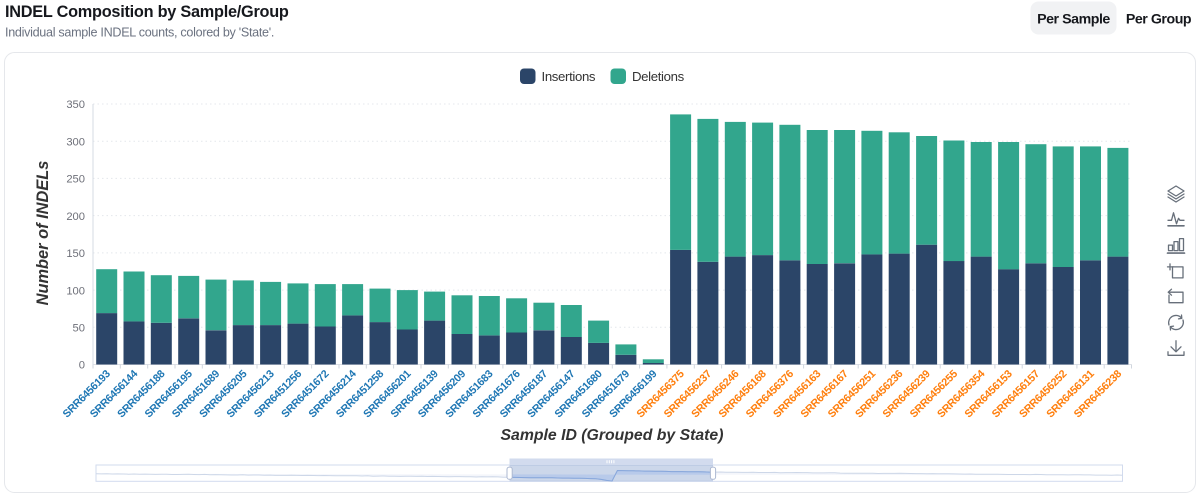  What do you see at coordinates (75, 180) in the screenshot?
I see `svg-text: 250` at bounding box center [75, 180].